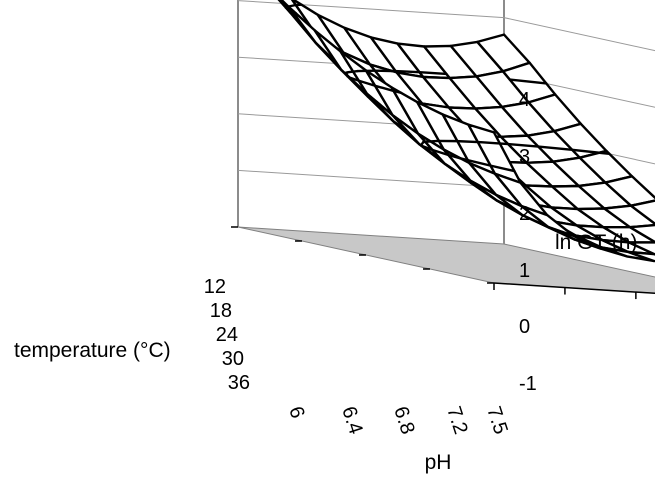 The height and width of the screenshot is (477, 655). I want to click on x-tick-label: 7.5, so click(497, 420).